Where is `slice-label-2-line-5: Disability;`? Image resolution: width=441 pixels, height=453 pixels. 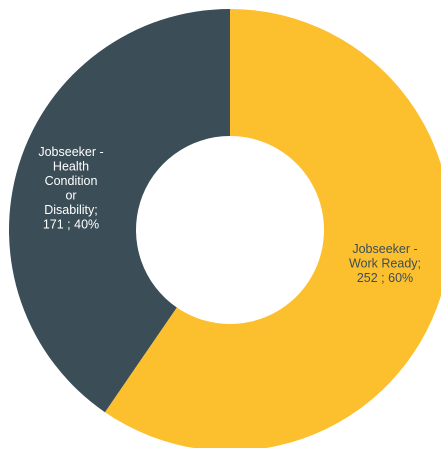 slice-label-2-line-5: Disability; is located at coordinates (71, 210).